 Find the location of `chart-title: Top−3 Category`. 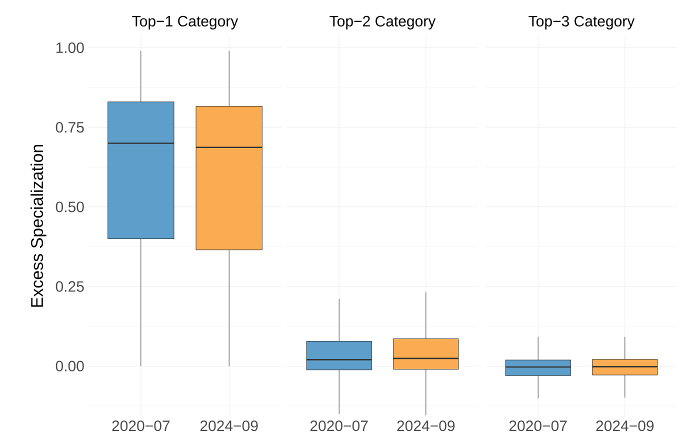

chart-title: Top−3 Category is located at coordinates (581, 23).